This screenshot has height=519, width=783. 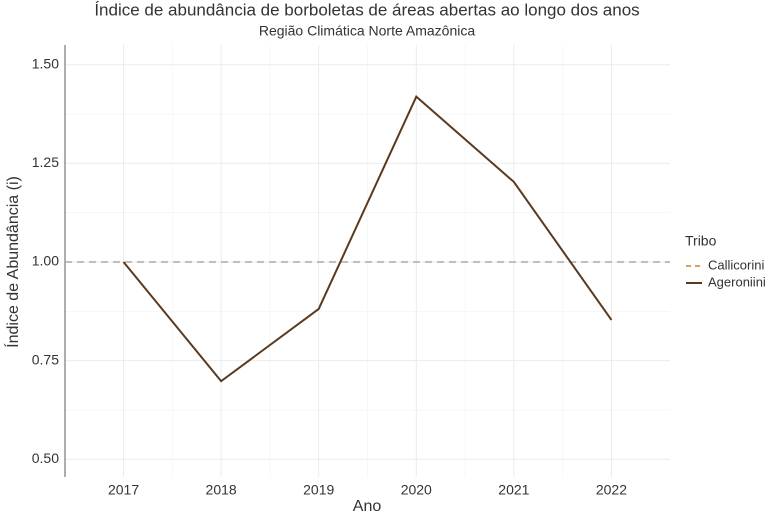 I want to click on legend-label: Ageroniini, so click(x=737, y=281).